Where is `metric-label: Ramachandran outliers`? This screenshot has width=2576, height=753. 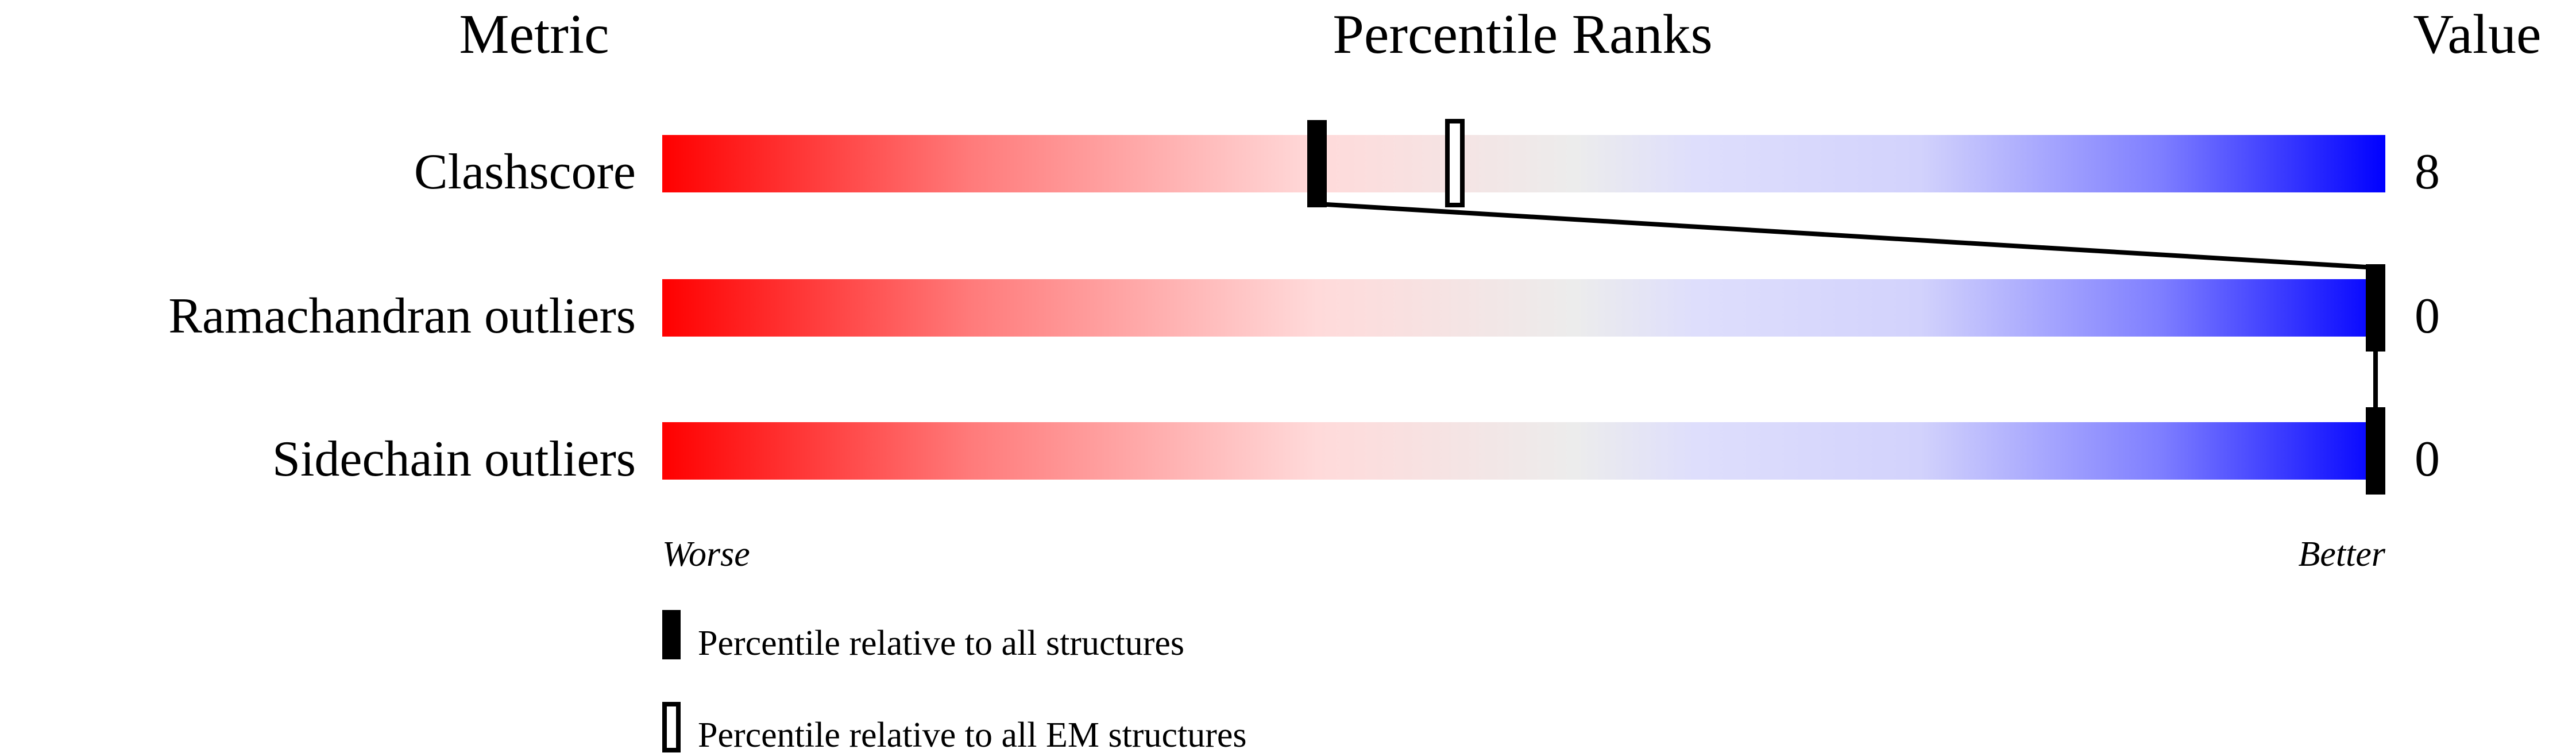
metric-label: Ramachandran outliers is located at coordinates (402, 316).